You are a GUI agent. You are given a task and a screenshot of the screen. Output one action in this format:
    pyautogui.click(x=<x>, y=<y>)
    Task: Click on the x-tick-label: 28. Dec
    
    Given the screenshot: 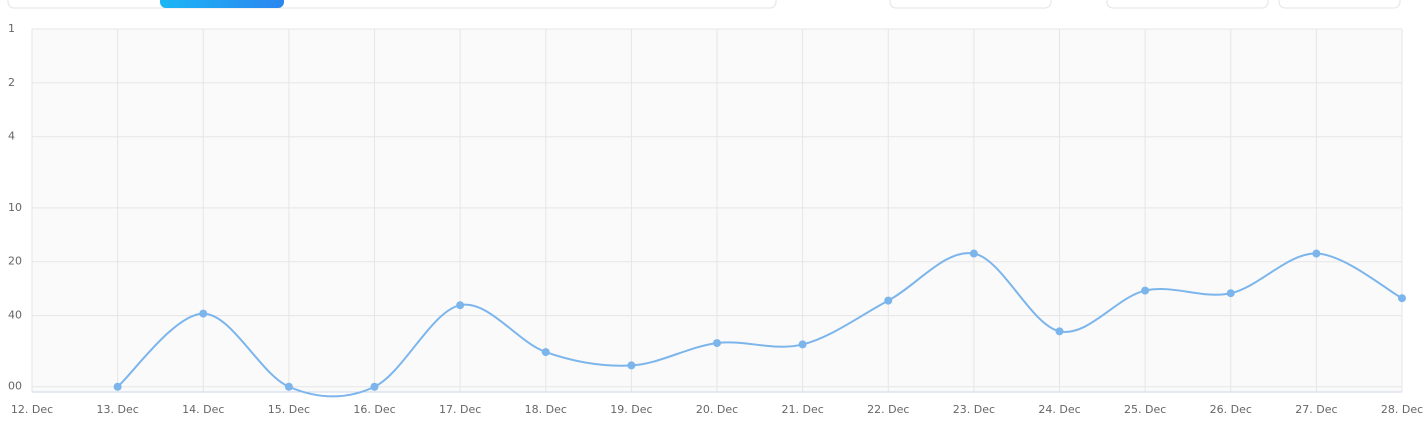 What is the action you would take?
    pyautogui.click(x=1402, y=409)
    